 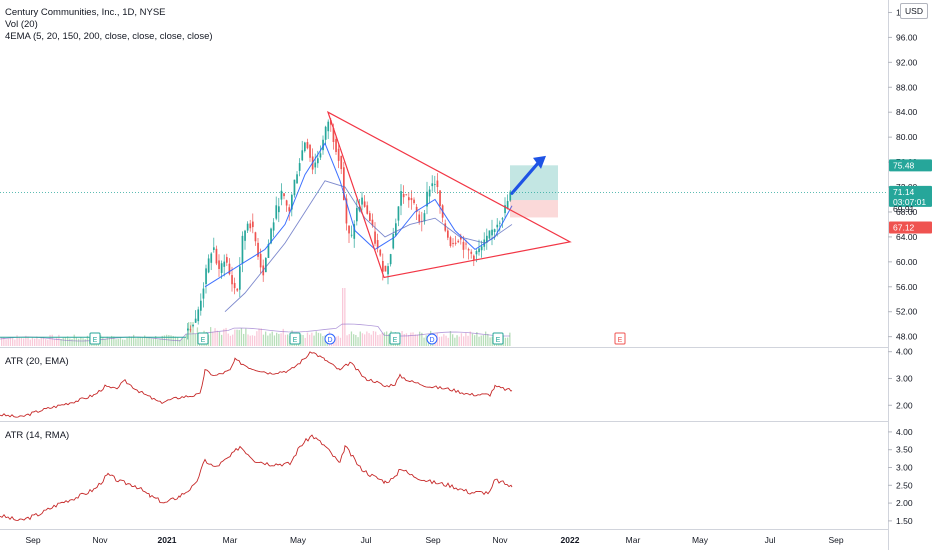 I want to click on dividend-marker, so click(x=330, y=339).